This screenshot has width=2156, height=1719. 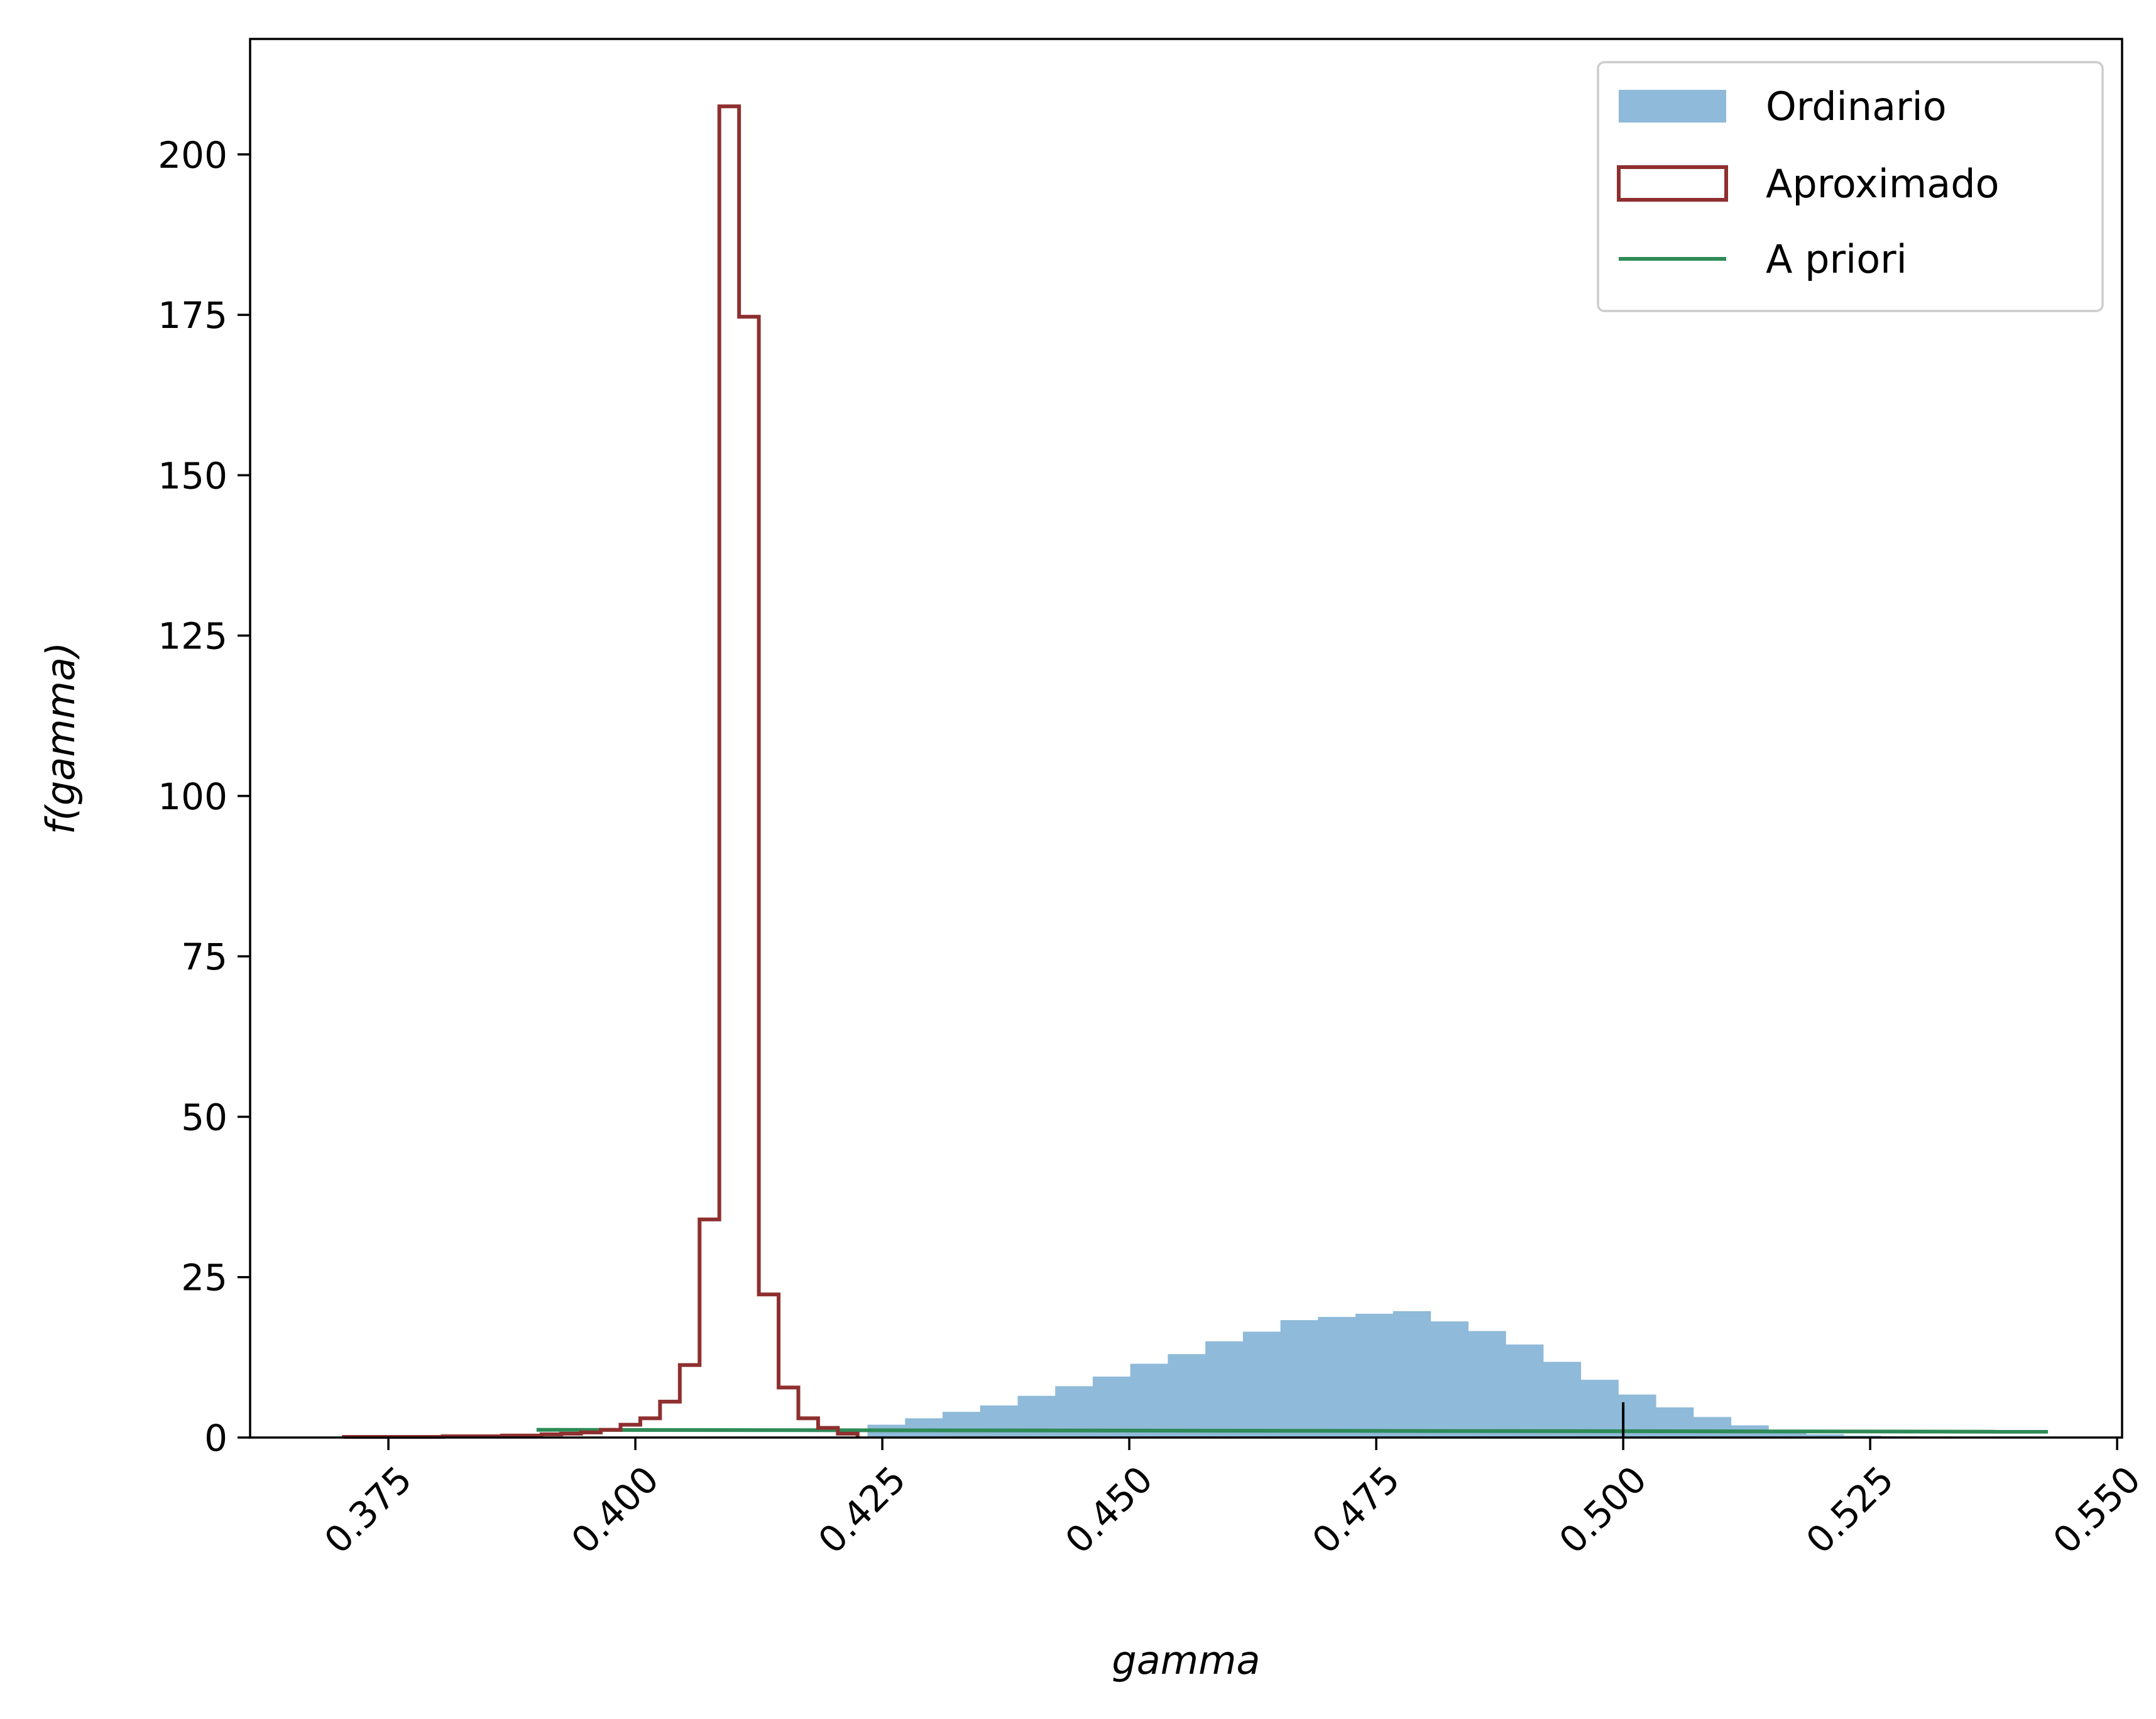 What do you see at coordinates (192, 636) in the screenshot?
I see `y-tick-label: 125` at bounding box center [192, 636].